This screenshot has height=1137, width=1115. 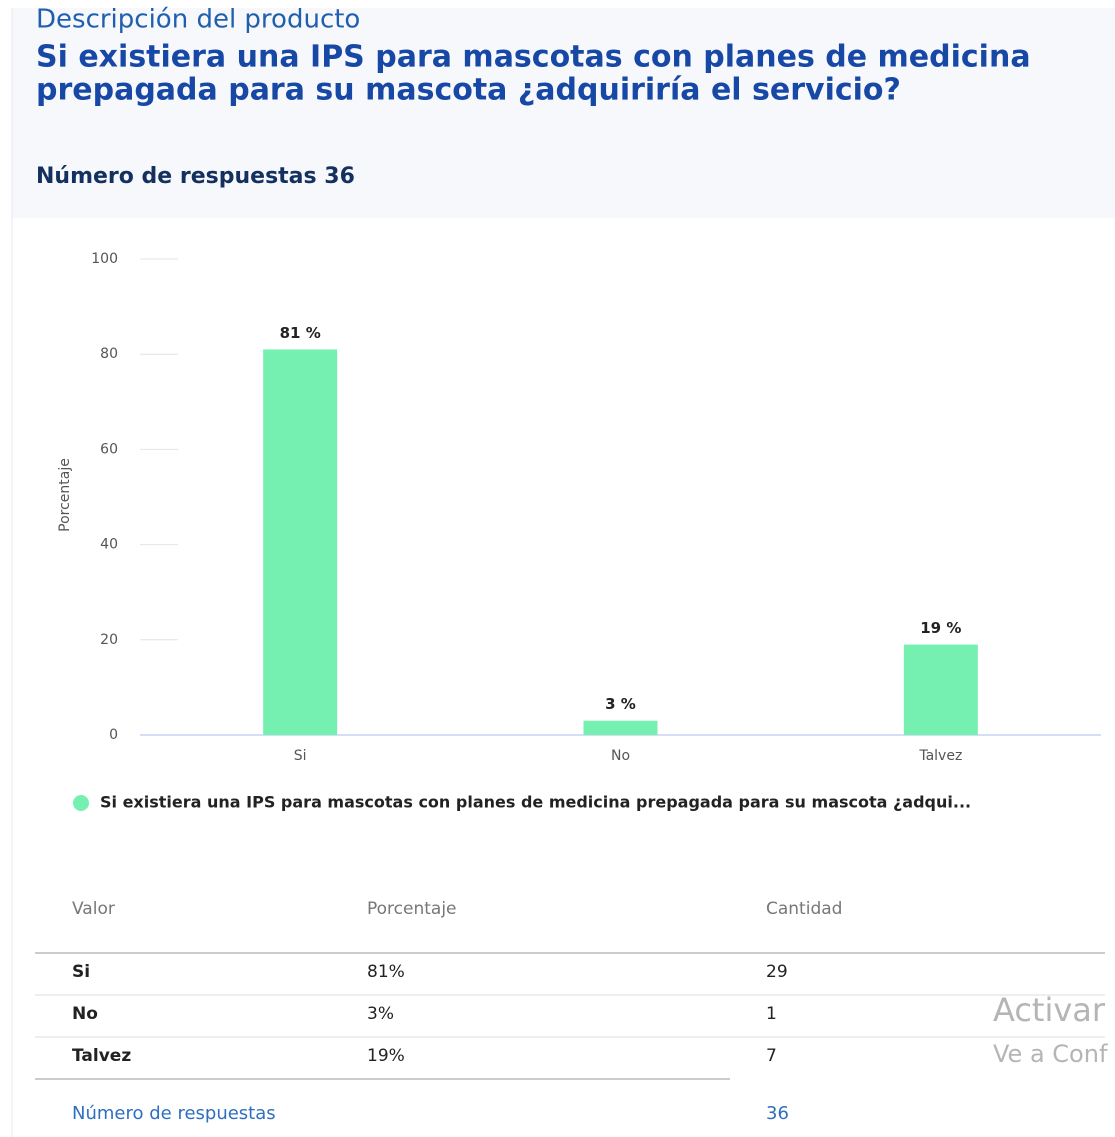 What do you see at coordinates (101, 1056) in the screenshot?
I see `table-cell: Talvez` at bounding box center [101, 1056].